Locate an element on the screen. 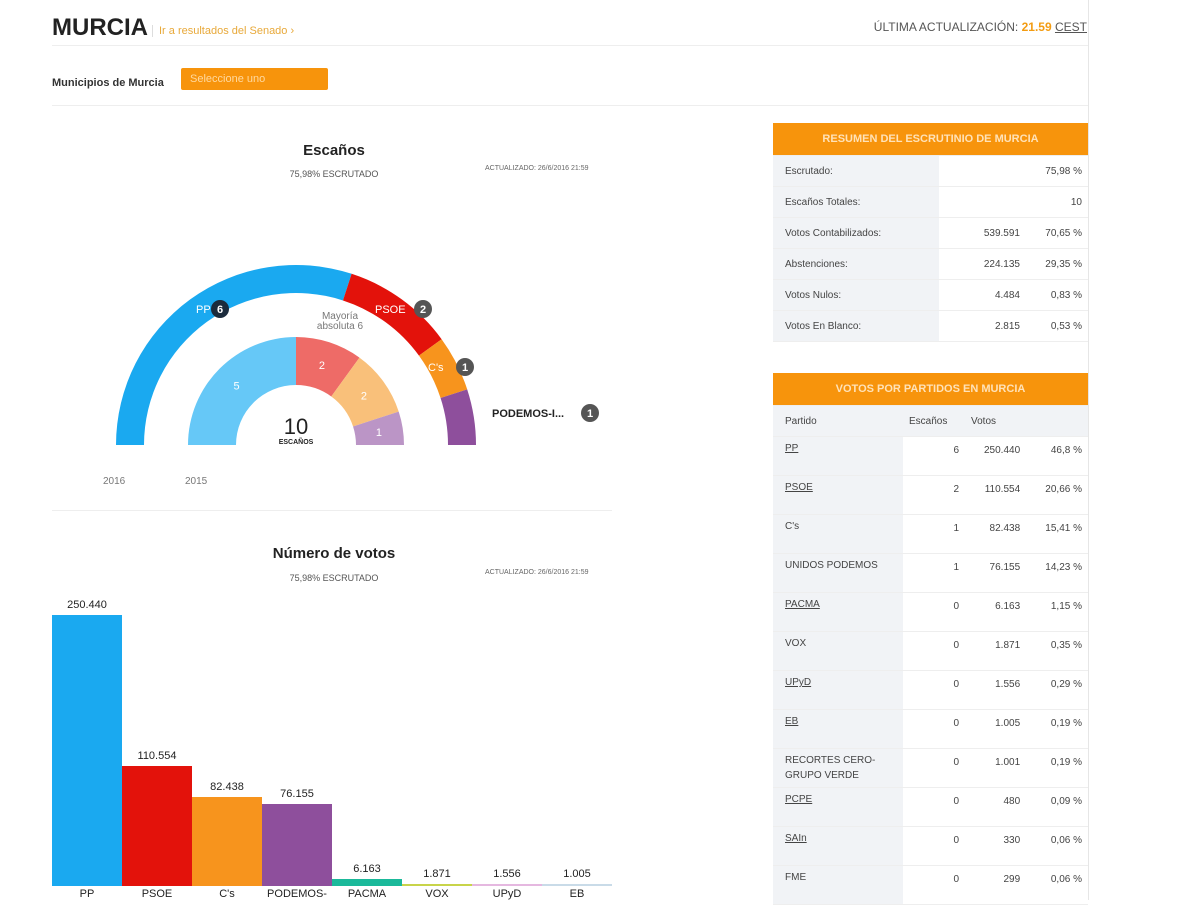 The width and height of the screenshot is (1200, 905). total-seats-label: ESCAÑOS is located at coordinates (296, 442).